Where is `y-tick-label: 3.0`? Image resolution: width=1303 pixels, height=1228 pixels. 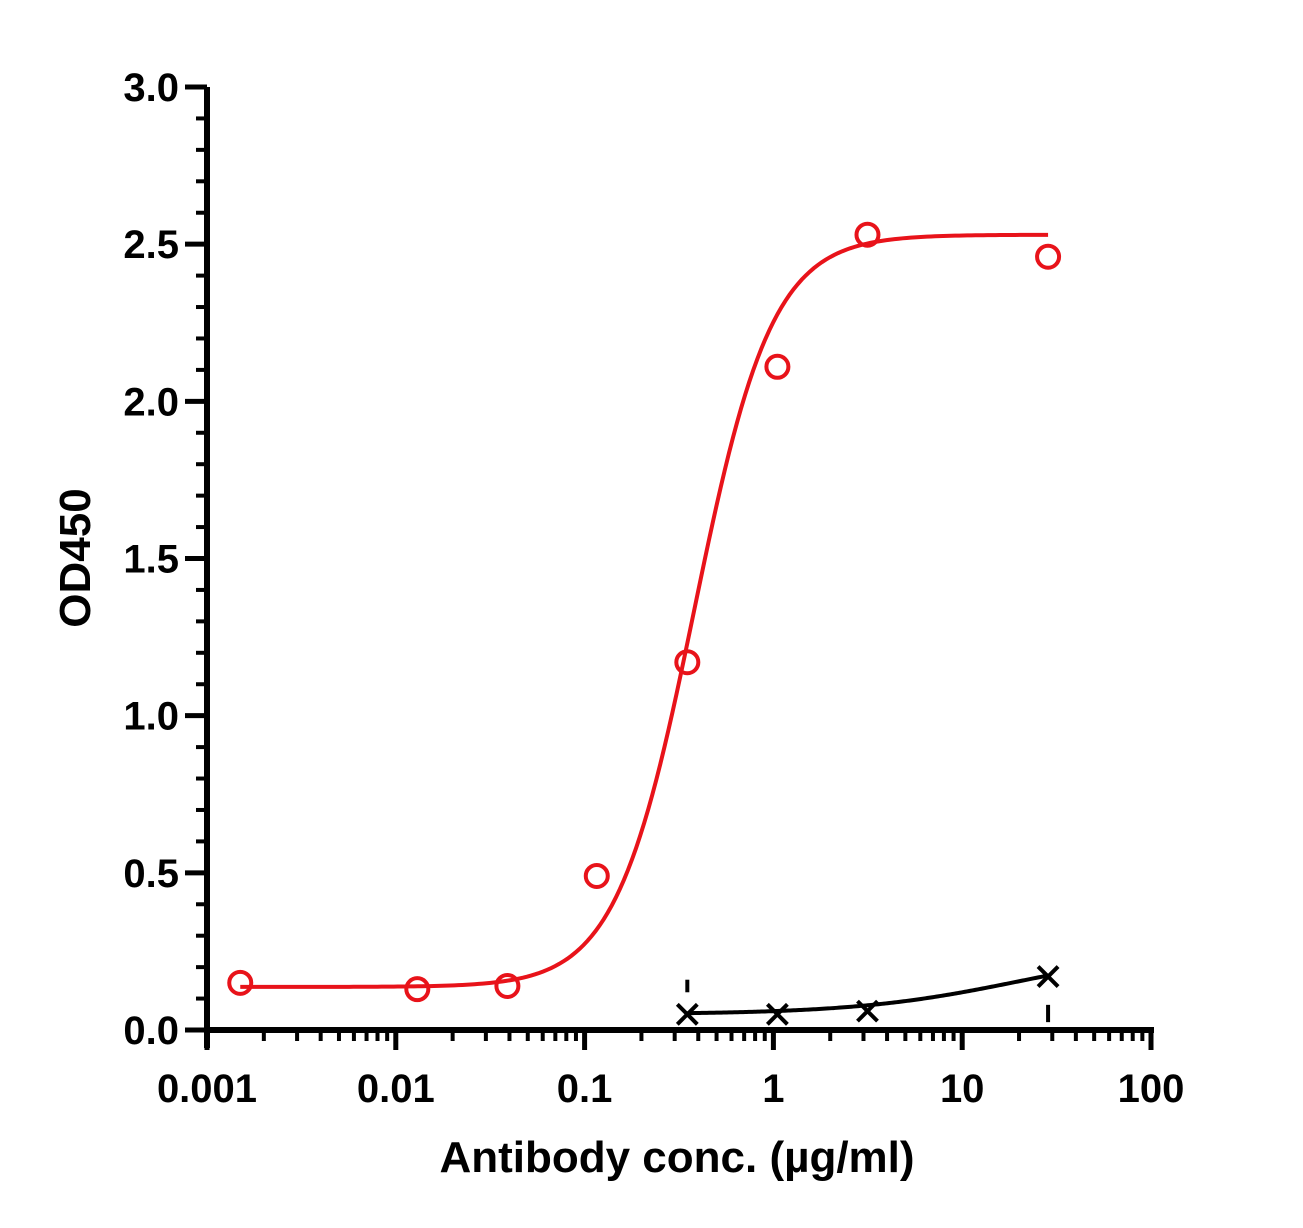
y-tick-label: 3.0 is located at coordinates (151, 88).